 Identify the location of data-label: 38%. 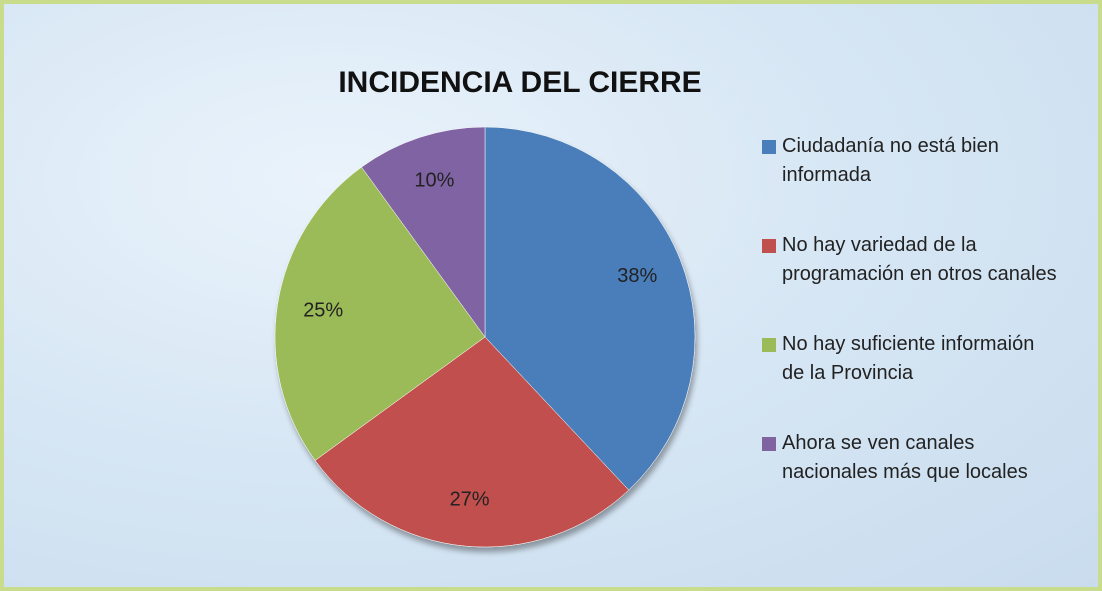
(637, 276).